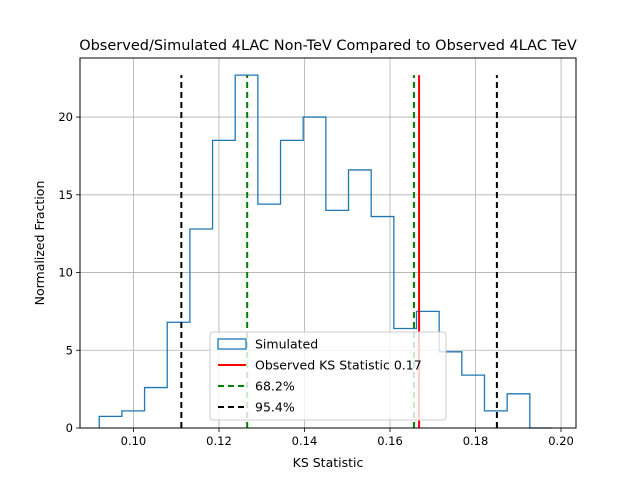 Image resolution: width=640 pixels, height=480 pixels. What do you see at coordinates (275, 386) in the screenshot?
I see `legend-label-68-2: 68.2%` at bounding box center [275, 386].